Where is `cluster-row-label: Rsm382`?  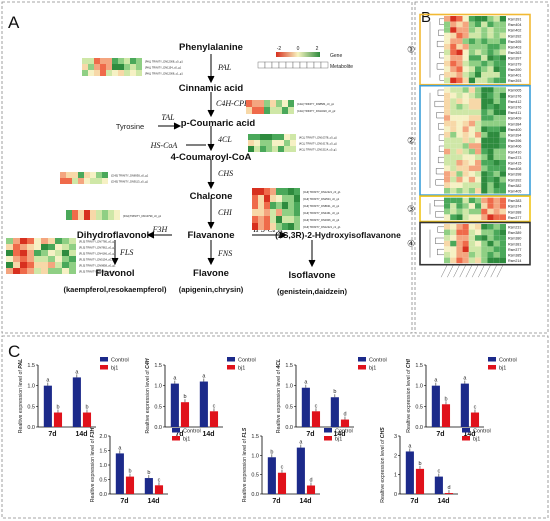 cluster-row-label: Rsm382 is located at coordinates (514, 186).